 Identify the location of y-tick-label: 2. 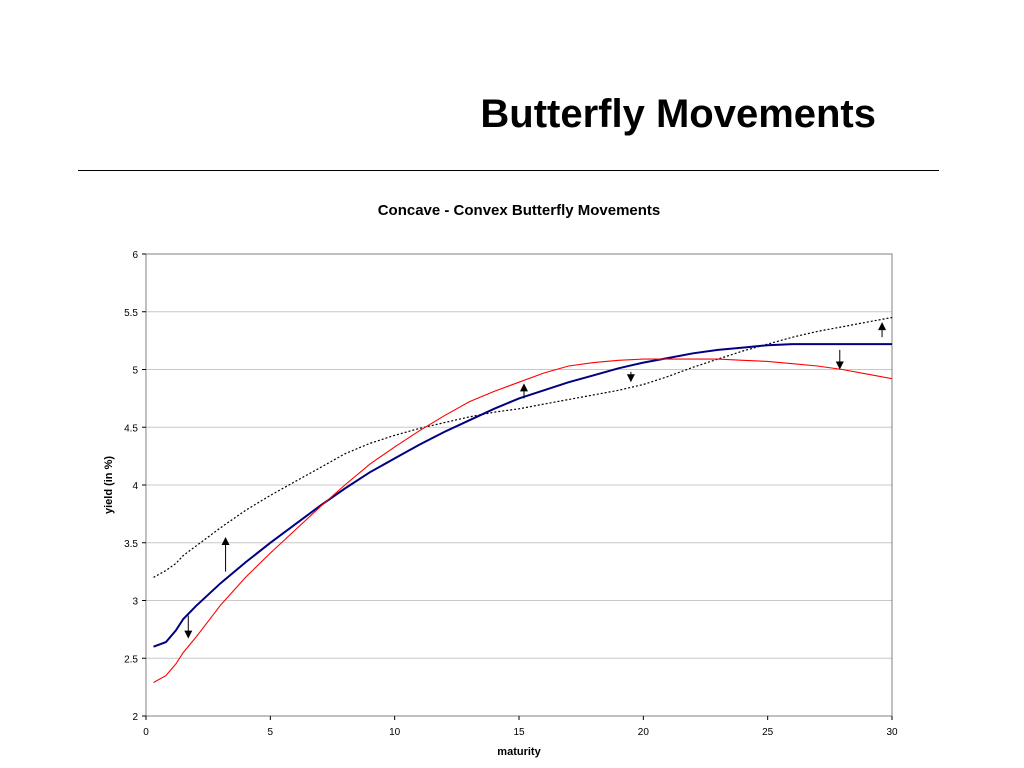
(135, 717).